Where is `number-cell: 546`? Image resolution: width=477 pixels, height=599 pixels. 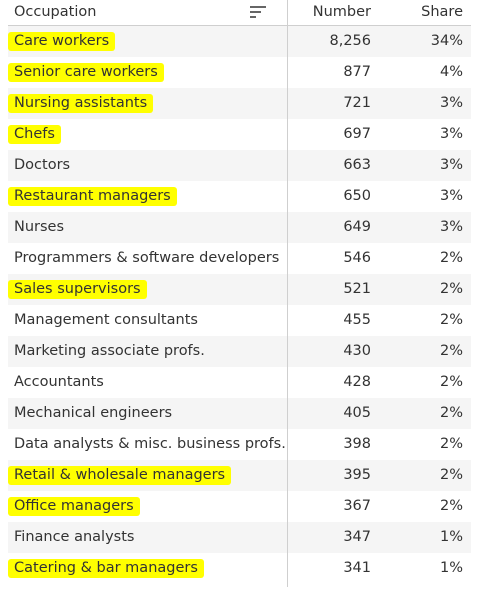
number-cell: 546 is located at coordinates (357, 258).